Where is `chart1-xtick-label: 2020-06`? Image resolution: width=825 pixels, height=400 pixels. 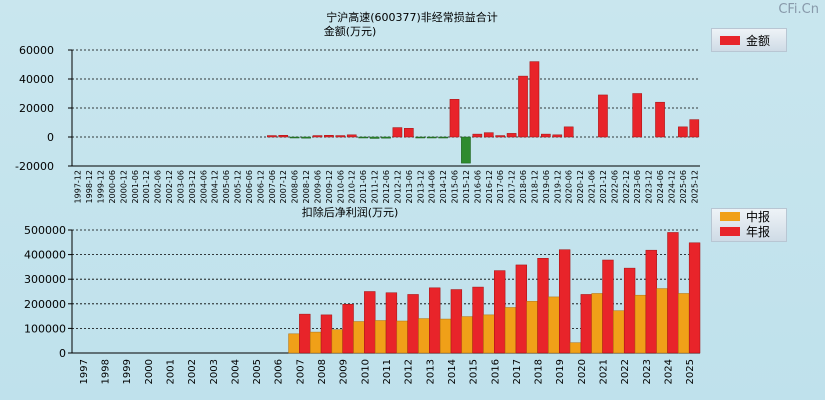
chart1-xtick-label: 2020-06 is located at coordinates (569, 186).